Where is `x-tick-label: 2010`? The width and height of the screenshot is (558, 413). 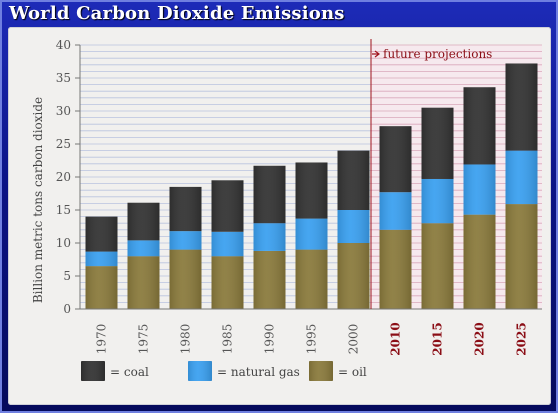
x-tick-label: 2010 is located at coordinates (396, 338).